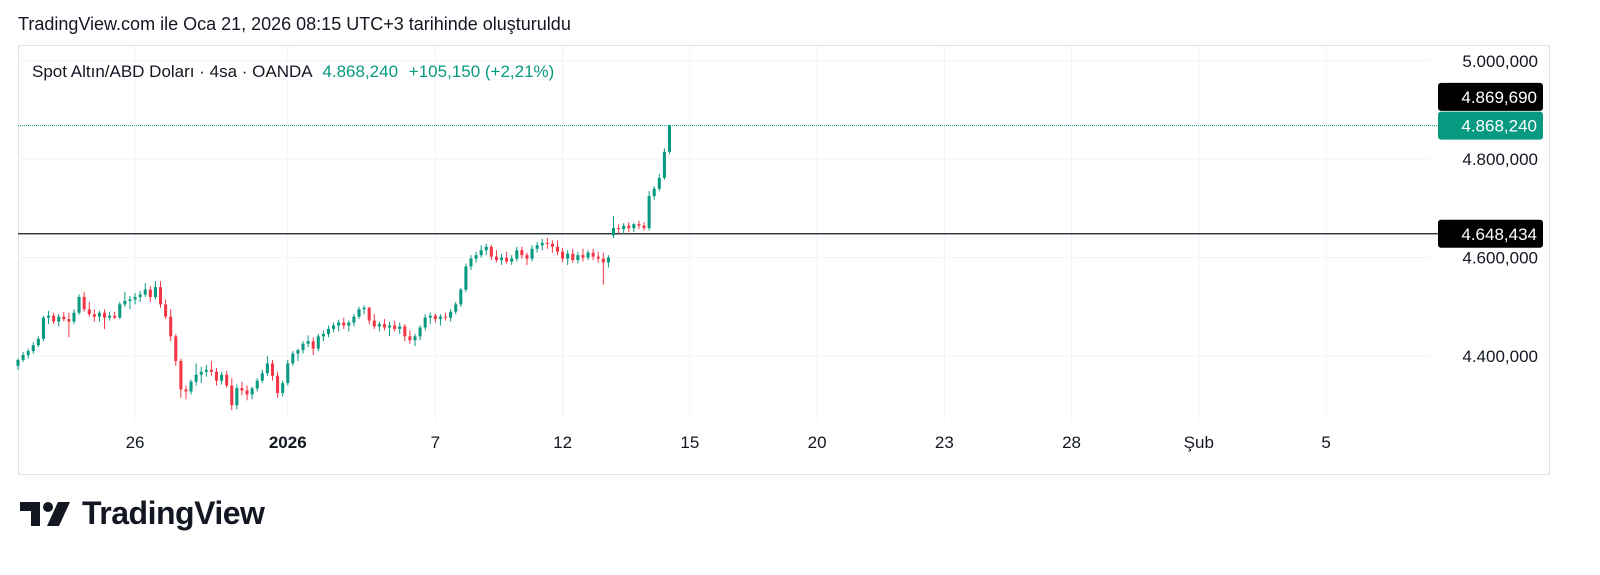 This screenshot has height=575, width=1600. Describe the element at coordinates (1499, 234) in the screenshot. I see `price-tag-label: 4.648,434` at that location.